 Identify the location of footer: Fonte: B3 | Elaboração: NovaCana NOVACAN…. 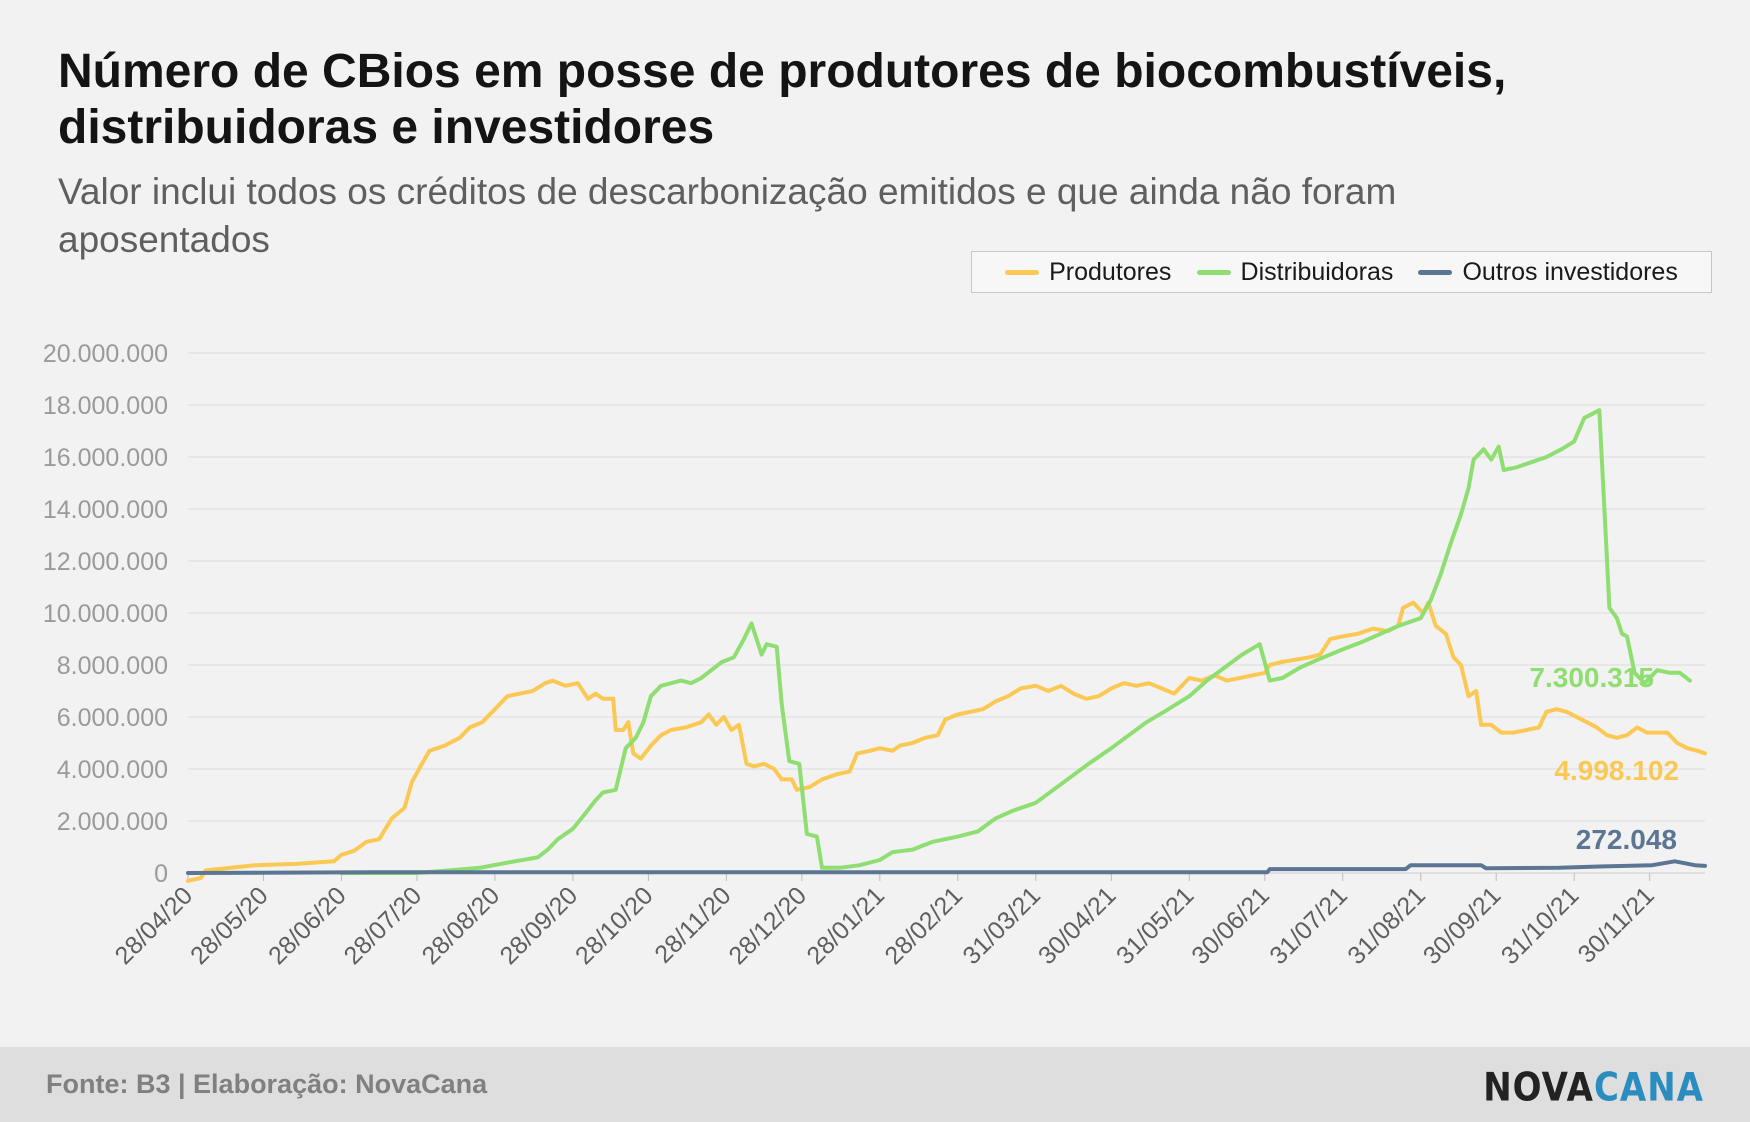
(875, 1084).